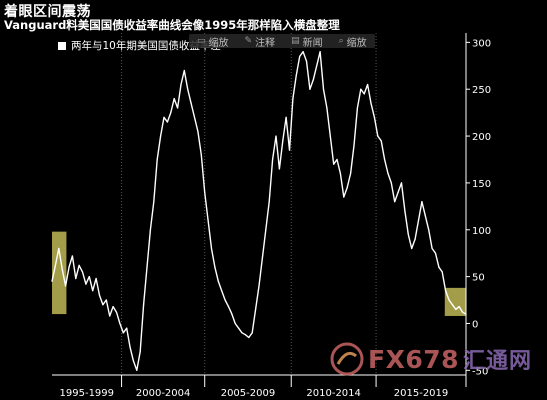 The width and height of the screenshot is (547, 400). I want to click on legend: 两年与10年期美国国债收益率差, so click(139, 45).